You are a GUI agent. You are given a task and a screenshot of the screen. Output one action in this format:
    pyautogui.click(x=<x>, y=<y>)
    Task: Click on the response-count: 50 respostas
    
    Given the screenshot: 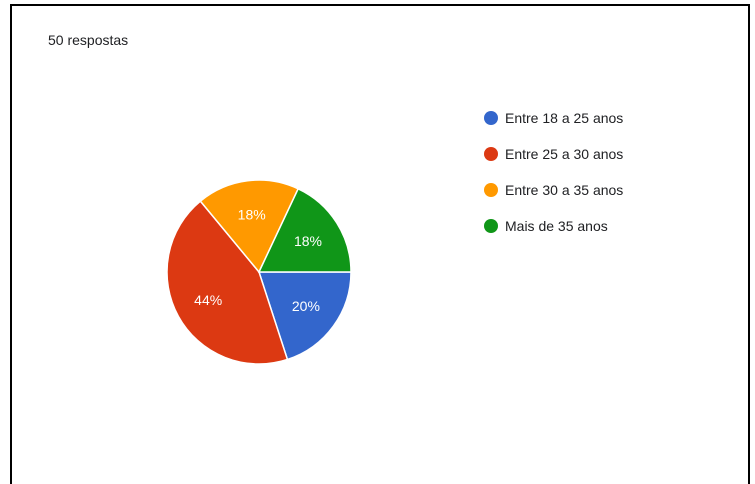 What is the action you would take?
    pyautogui.click(x=88, y=40)
    